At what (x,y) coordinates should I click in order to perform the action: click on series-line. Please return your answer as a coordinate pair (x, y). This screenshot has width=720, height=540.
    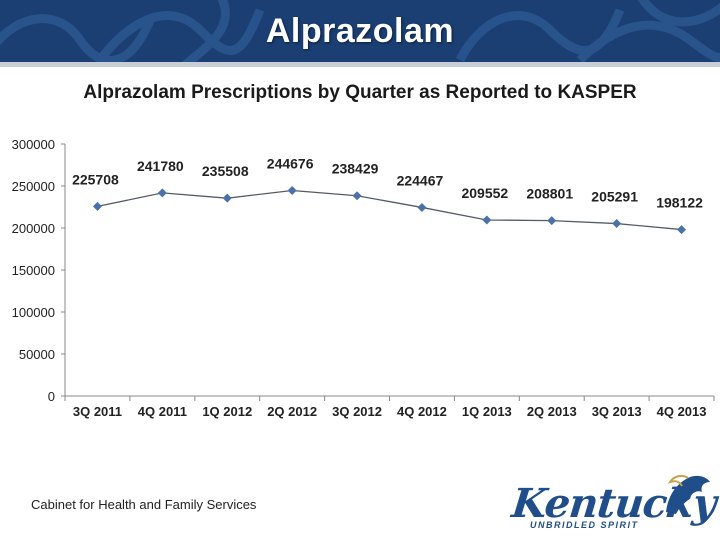
    Looking at the image, I should click on (389, 210).